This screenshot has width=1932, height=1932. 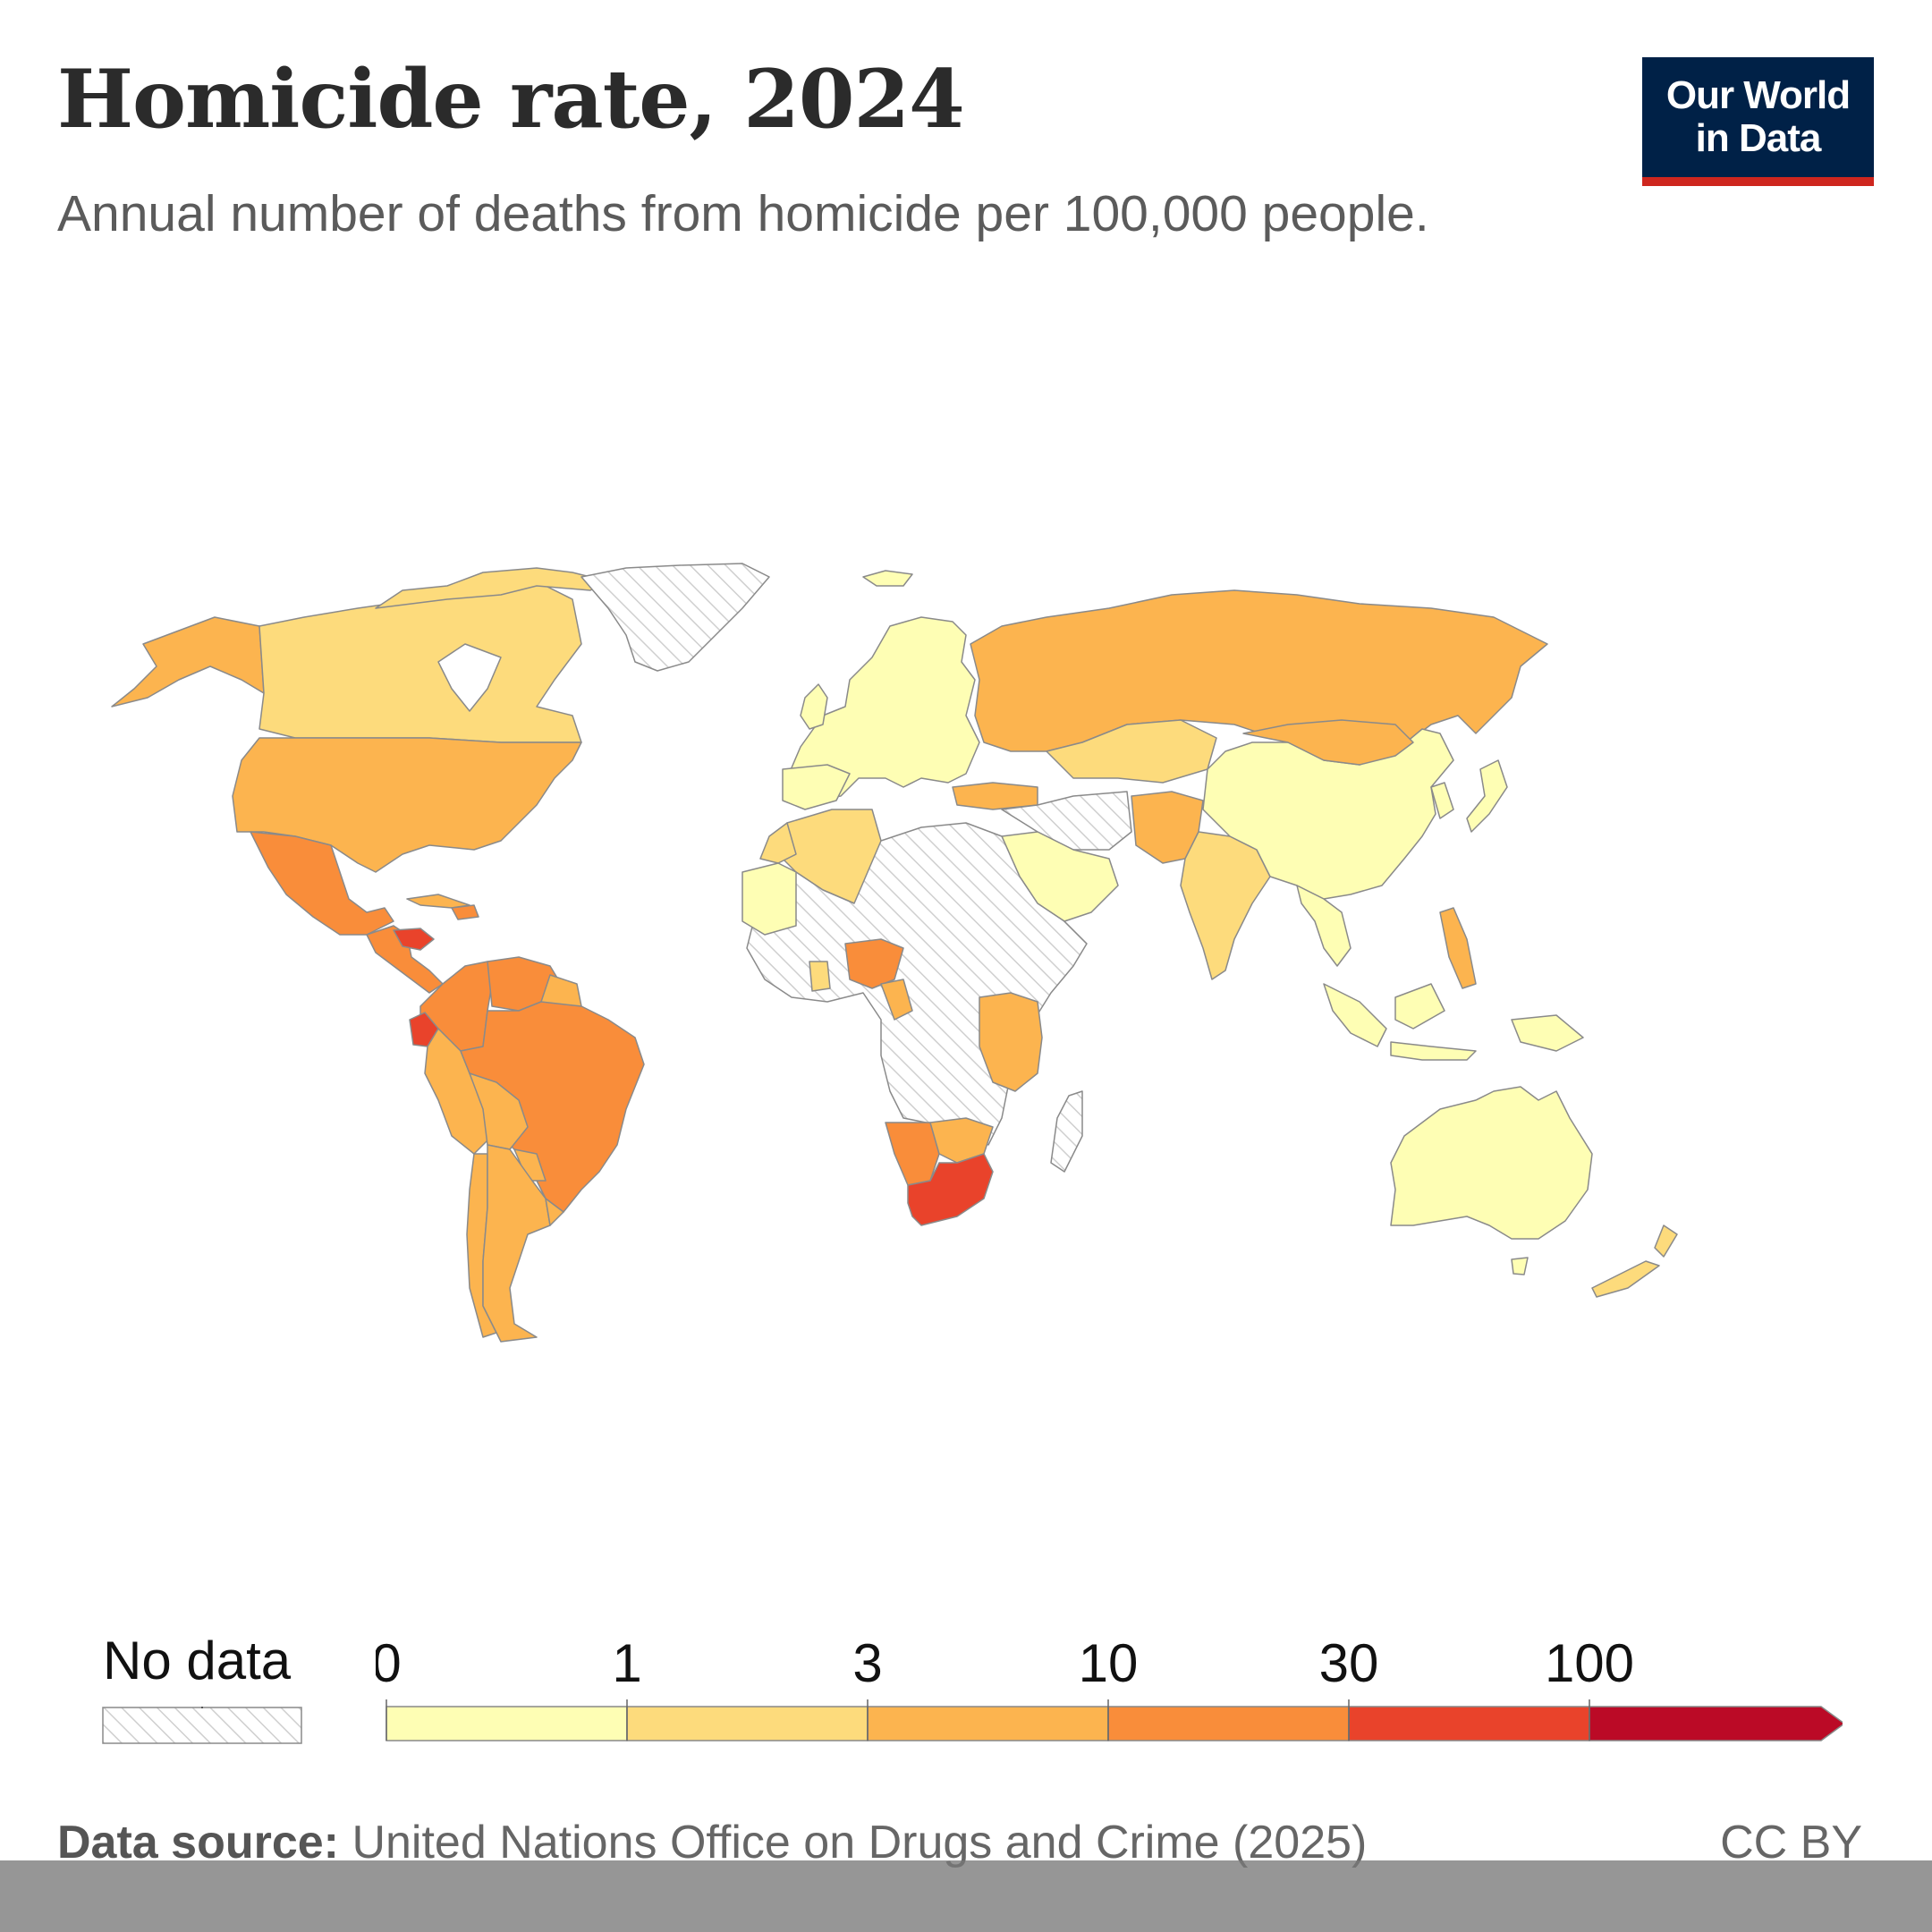 I want to click on region-hispaniola, so click(x=465, y=912).